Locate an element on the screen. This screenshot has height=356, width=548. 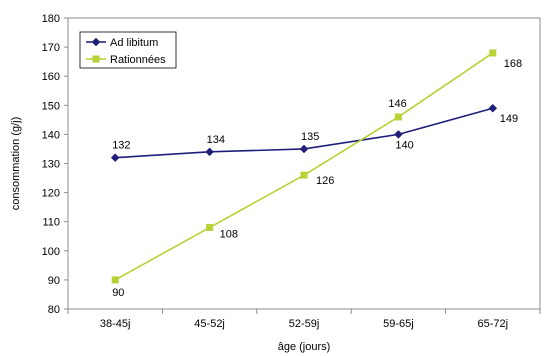
x-tick-label: 59-65j is located at coordinates (398, 324).